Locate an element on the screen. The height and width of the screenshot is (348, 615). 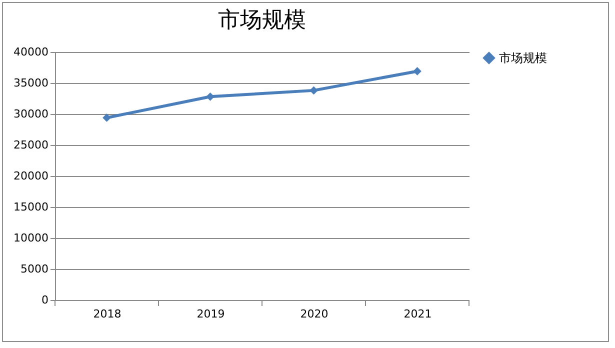
x-tick-label: 2019 is located at coordinates (210, 314).